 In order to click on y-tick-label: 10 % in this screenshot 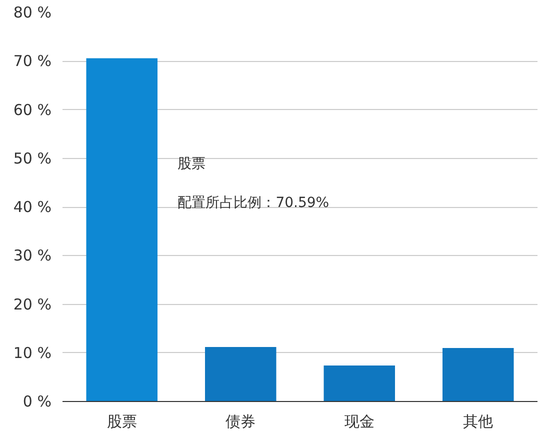, I will do `click(32, 353)`.